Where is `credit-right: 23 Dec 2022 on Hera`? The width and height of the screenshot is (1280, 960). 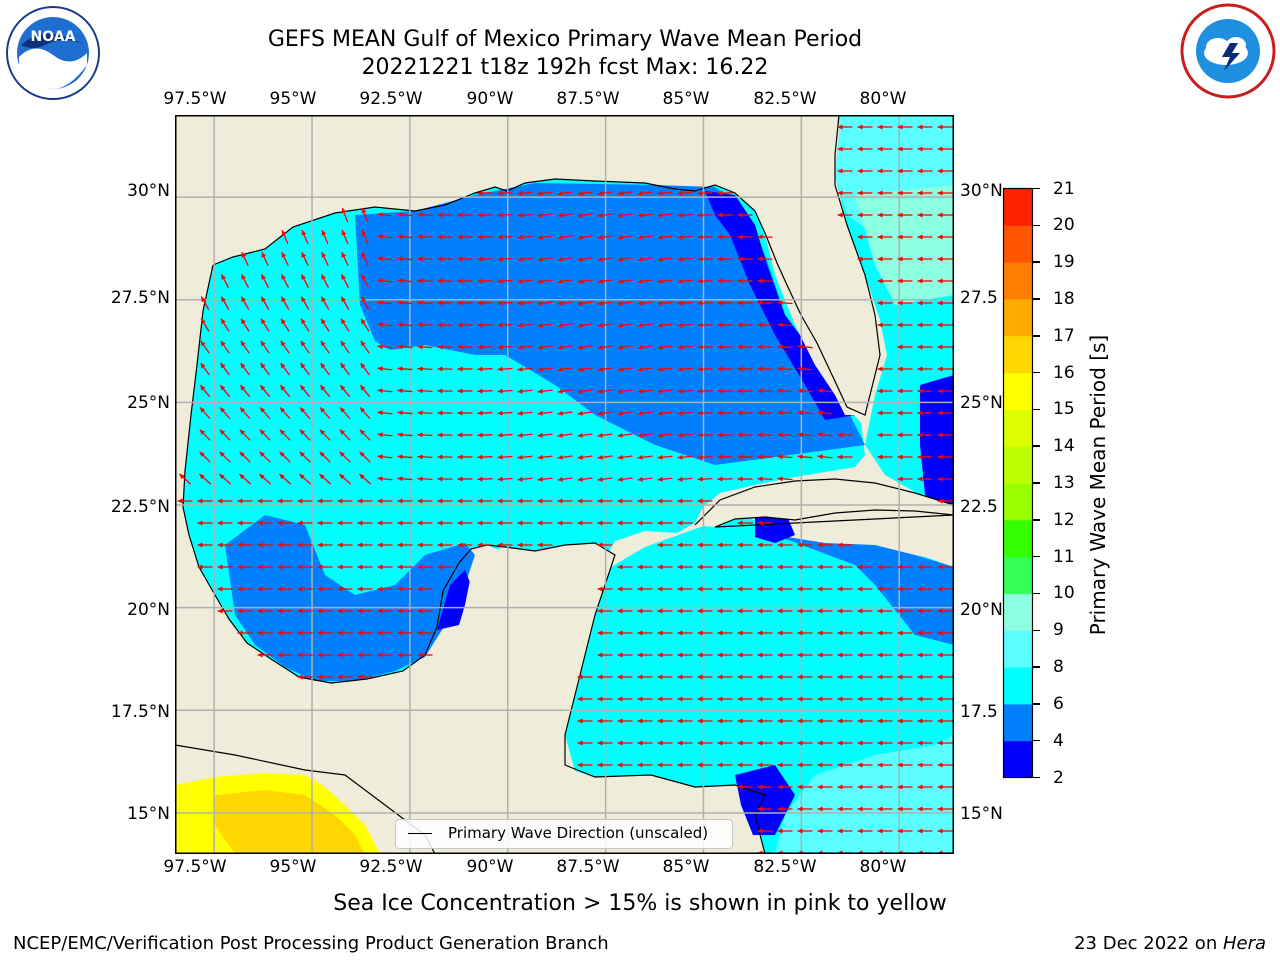 credit-right: 23 Dec 2022 on Hera is located at coordinates (1170, 943).